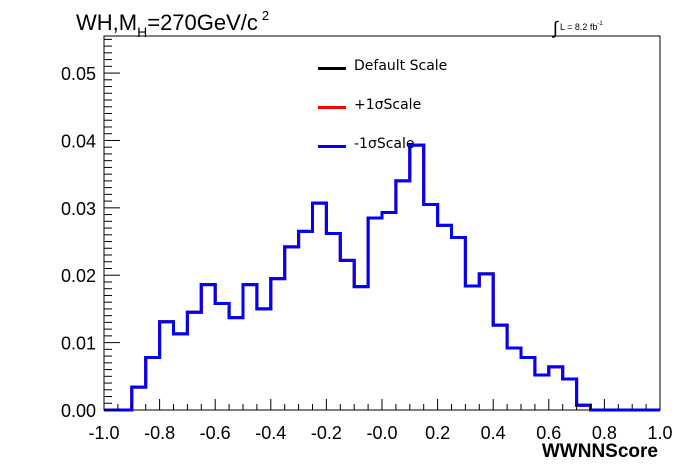 This screenshot has width=696, height=472. Describe the element at coordinates (326, 433) in the screenshot. I see `x-tick-label: -0.2` at that location.